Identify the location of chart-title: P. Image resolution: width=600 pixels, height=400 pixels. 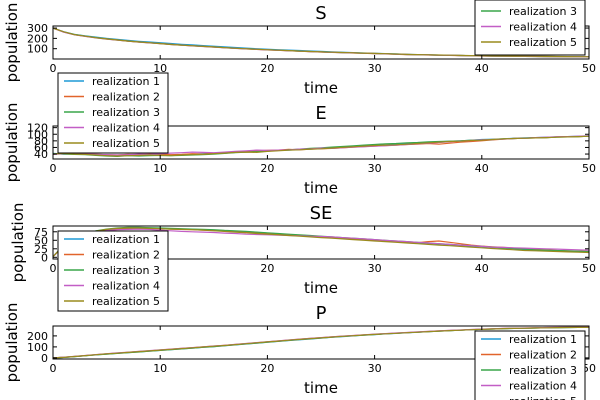
(321, 313).